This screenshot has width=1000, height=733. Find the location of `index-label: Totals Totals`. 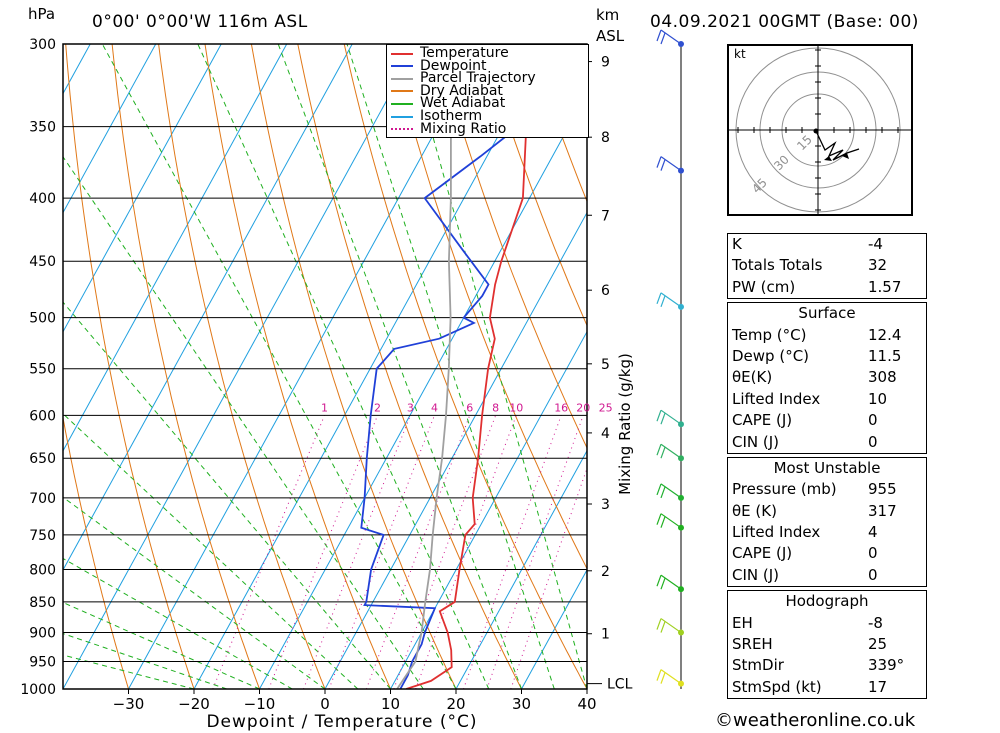

index-label: Totals Totals is located at coordinates (777, 265).